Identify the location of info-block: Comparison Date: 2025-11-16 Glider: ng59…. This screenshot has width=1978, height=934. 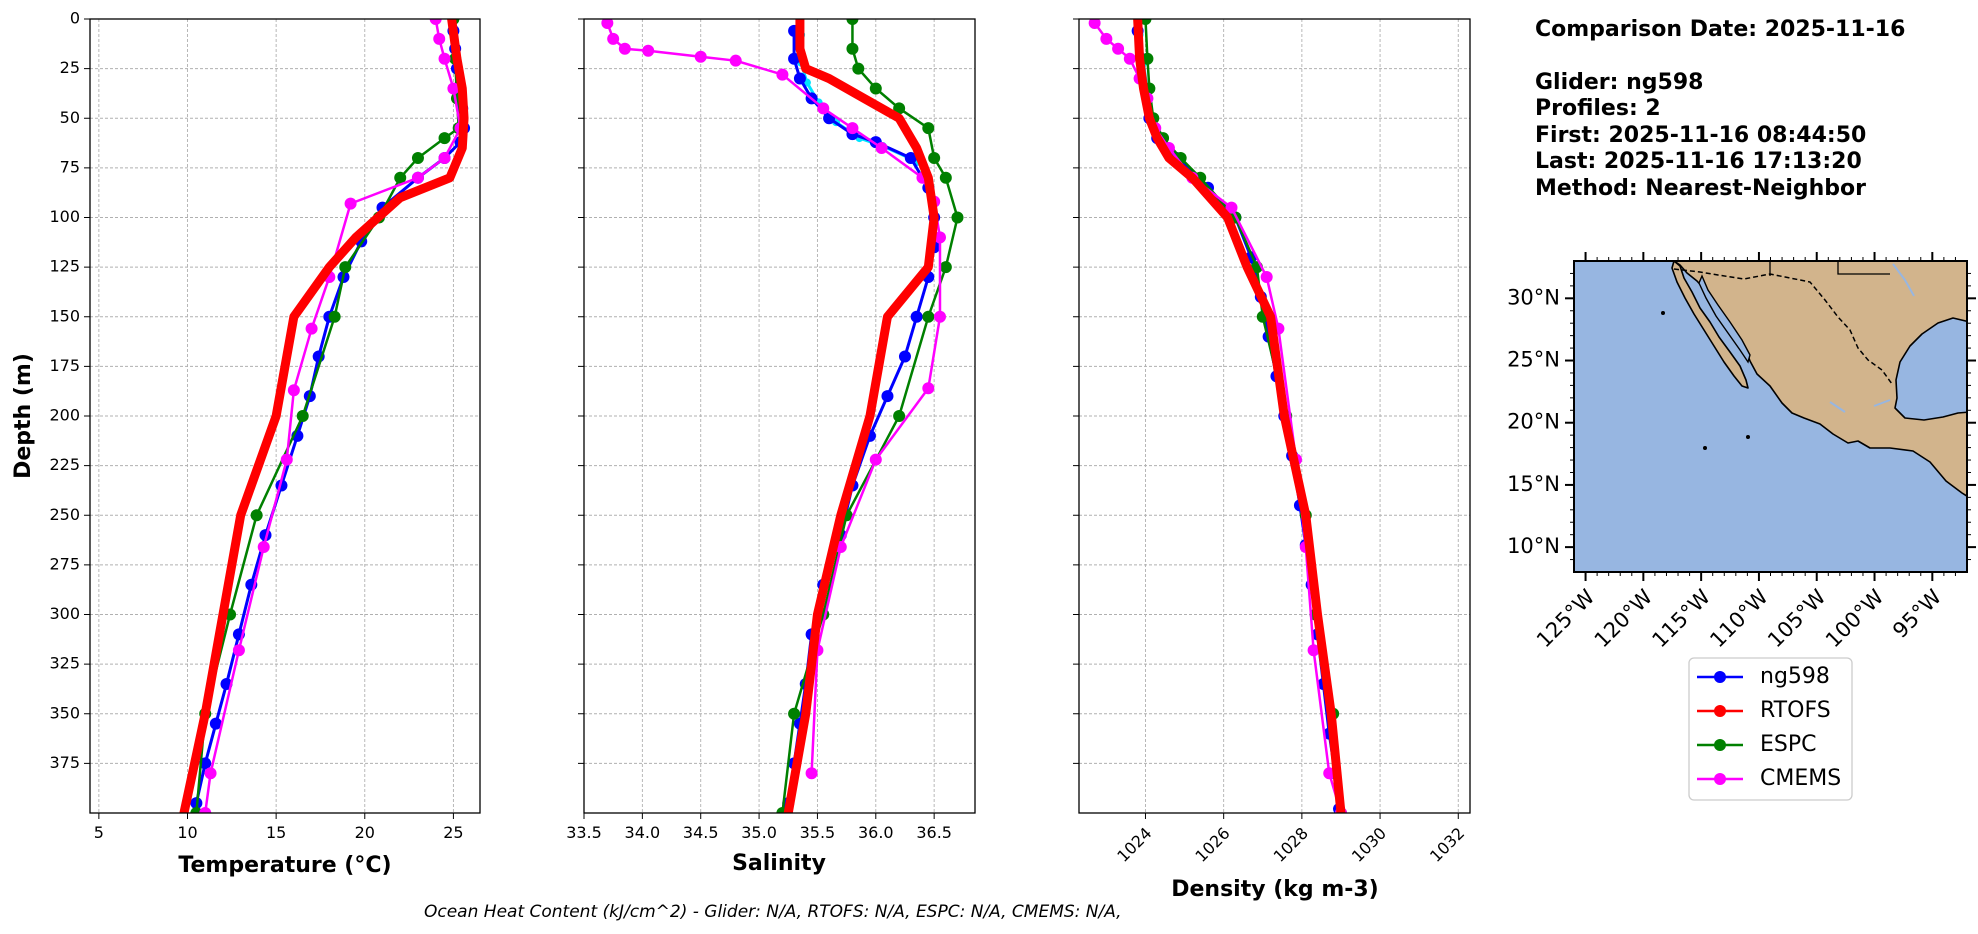
(1720, 109).